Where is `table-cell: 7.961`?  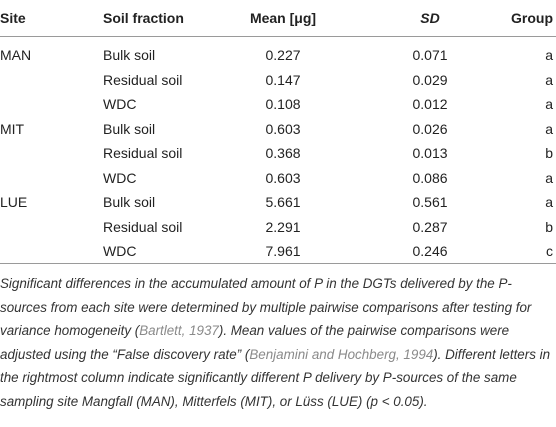 table-cell: 7.961 is located at coordinates (283, 251).